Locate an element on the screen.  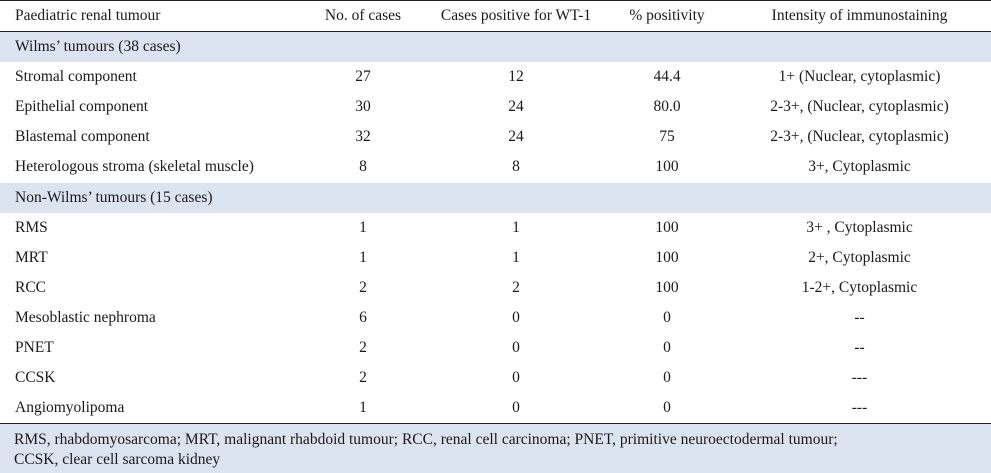
positive-cell: 12 is located at coordinates (516, 77).